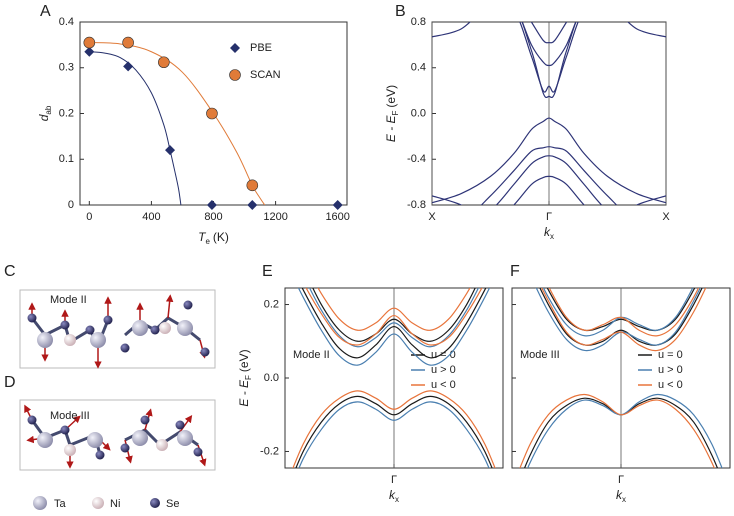 The height and width of the screenshot is (516, 734). What do you see at coordinates (151, 217) in the screenshot?
I see `x-tick-label: 400` at bounding box center [151, 217].